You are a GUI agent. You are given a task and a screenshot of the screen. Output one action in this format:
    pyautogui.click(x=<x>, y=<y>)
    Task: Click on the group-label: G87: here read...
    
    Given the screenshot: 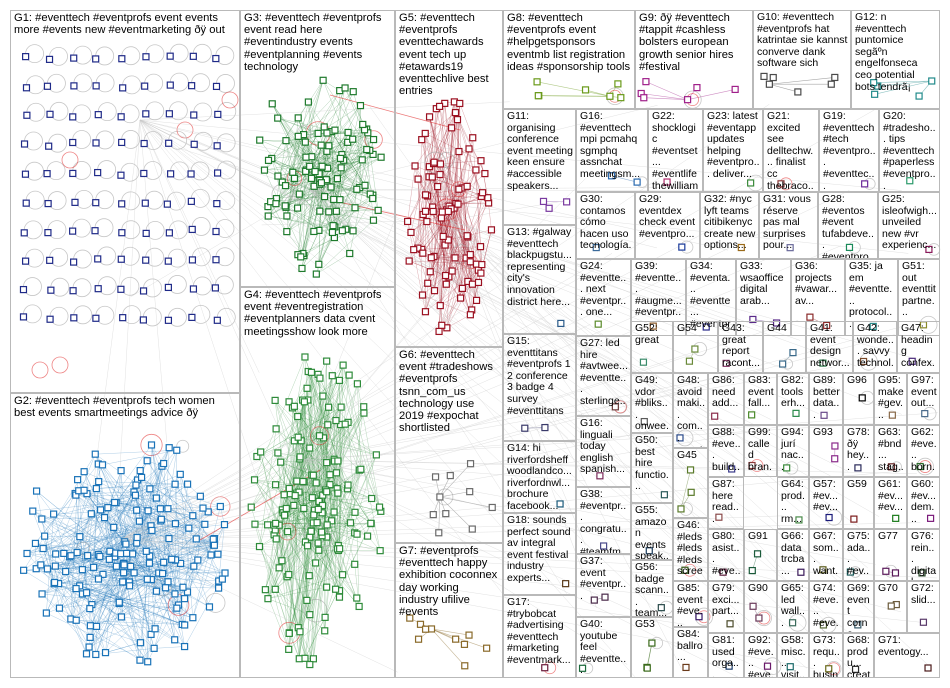 What is the action you would take?
    pyautogui.click(x=725, y=501)
    